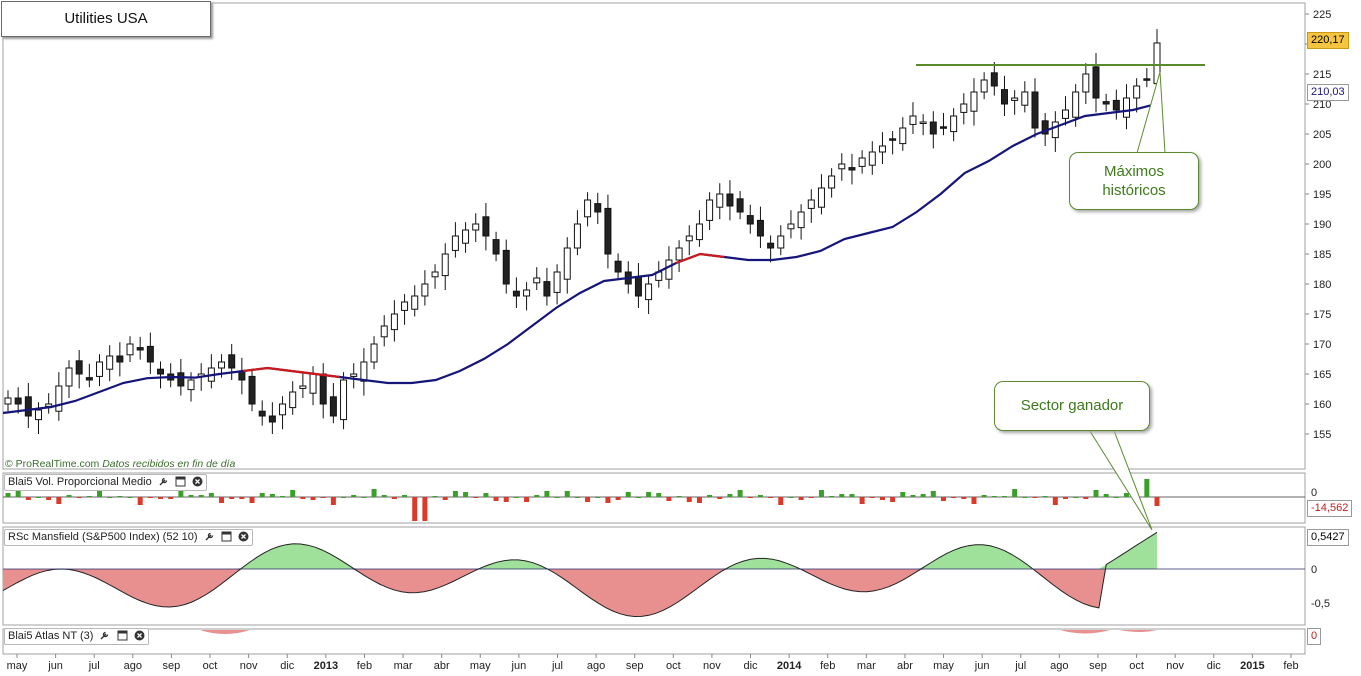 This screenshot has height=676, width=1361. What do you see at coordinates (1320, 604) in the screenshot?
I see `rsc-neg-label: -0,5` at bounding box center [1320, 604].